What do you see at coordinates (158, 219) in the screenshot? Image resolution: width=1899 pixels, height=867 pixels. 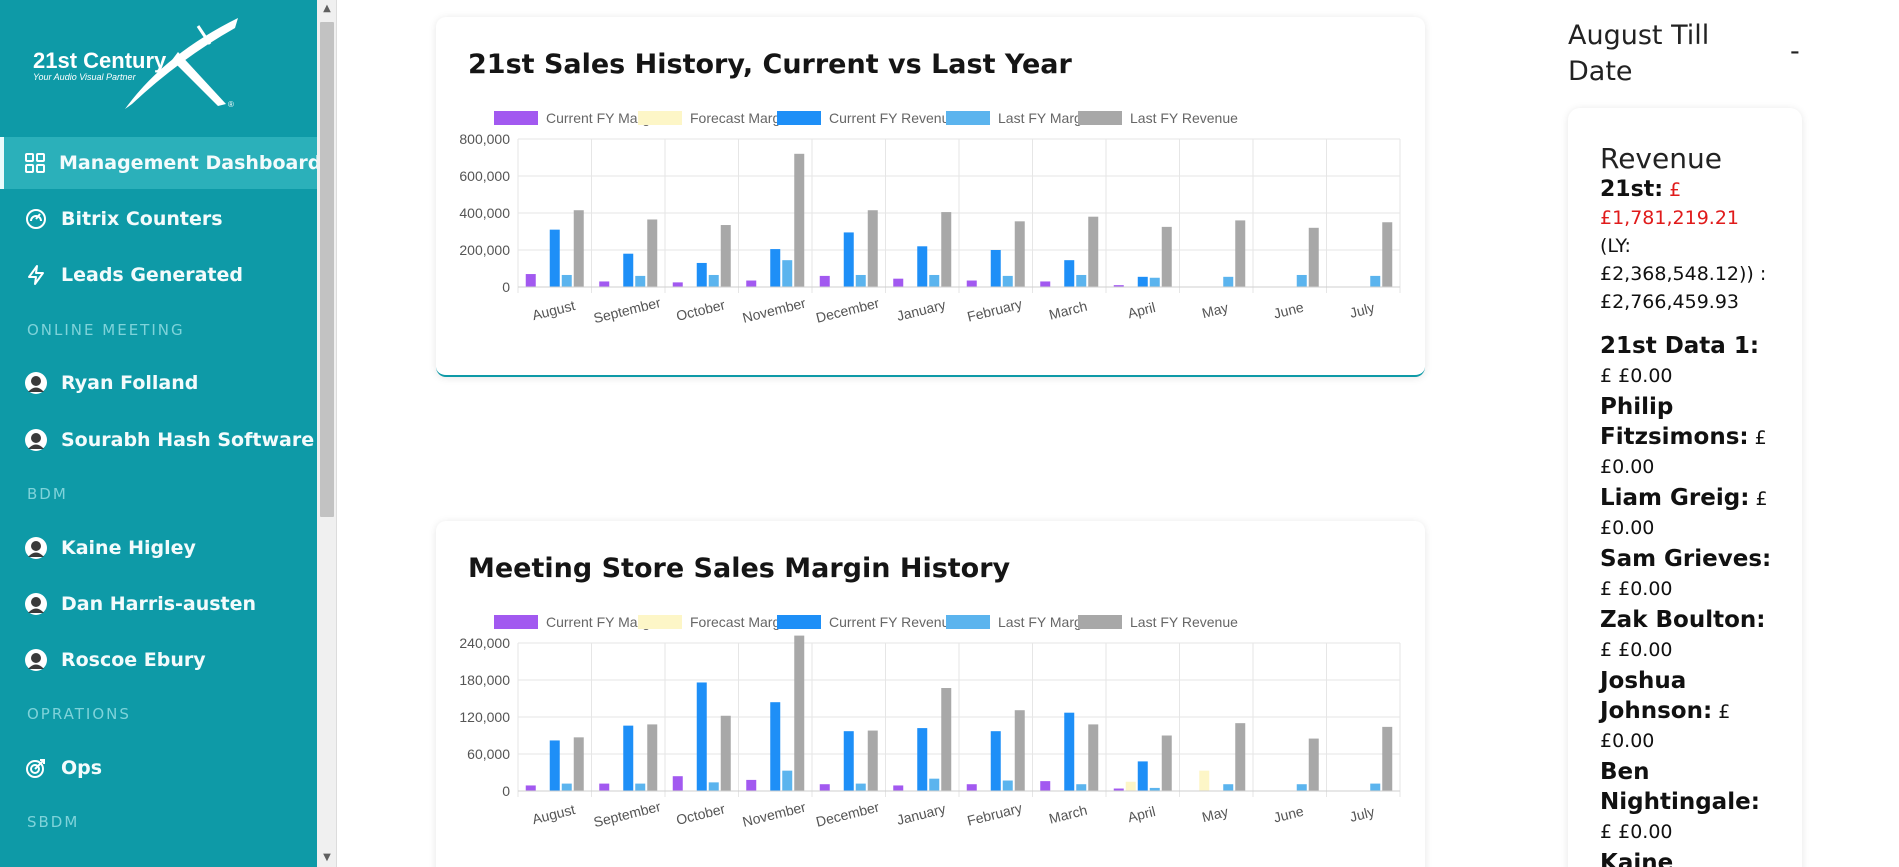 I see `sidebar-item-bitrix-counters: Bitrix Counters` at bounding box center [158, 219].